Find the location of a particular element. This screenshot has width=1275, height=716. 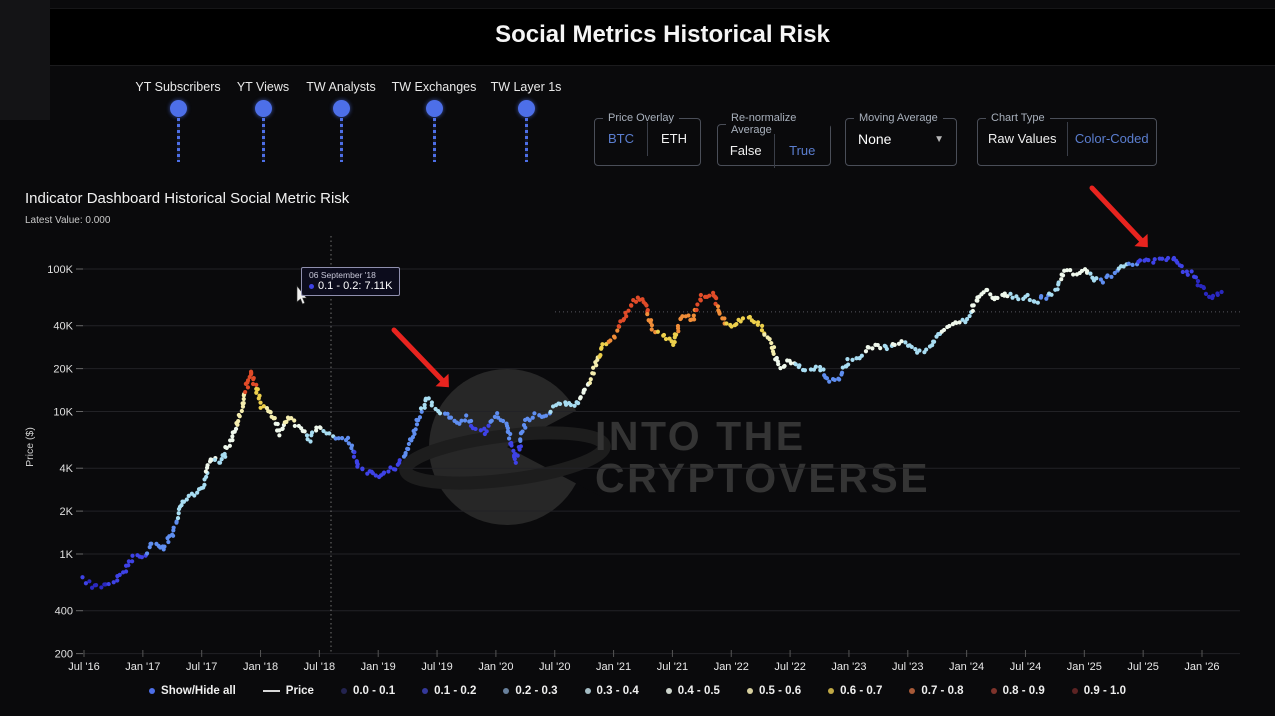

y-tick-label: 2K is located at coordinates (67, 512).